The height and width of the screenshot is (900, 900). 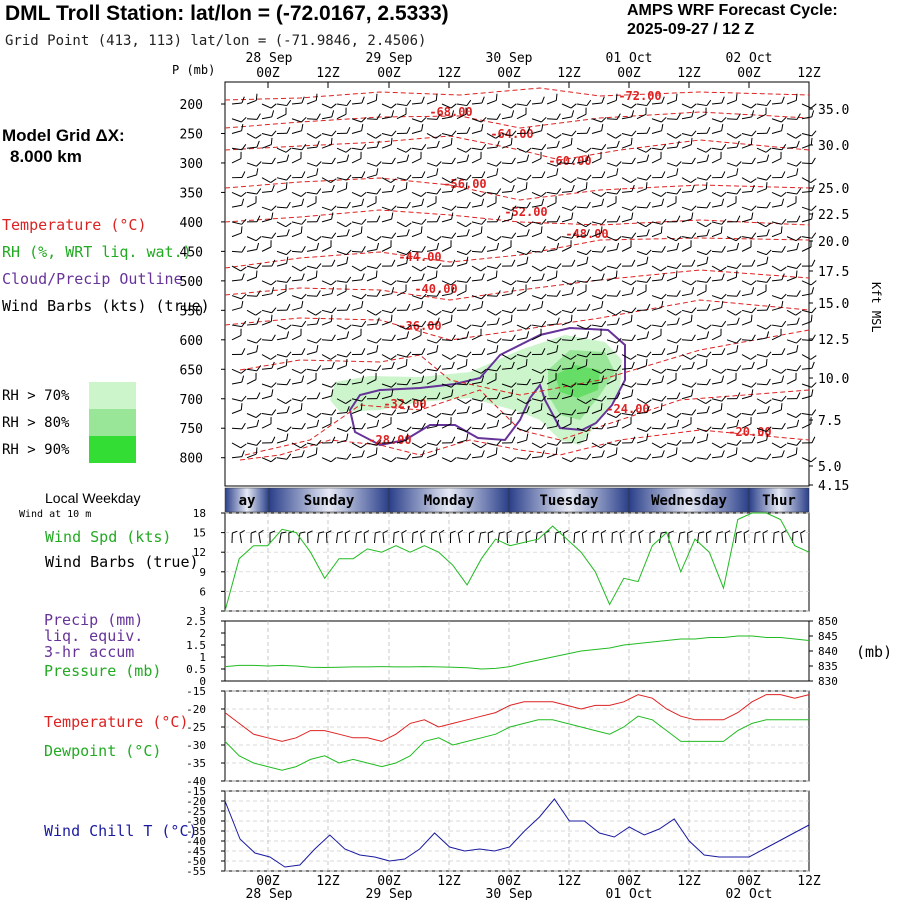 What do you see at coordinates (569, 73) in the screenshot?
I see `hour-label-top: 12Z` at bounding box center [569, 73].